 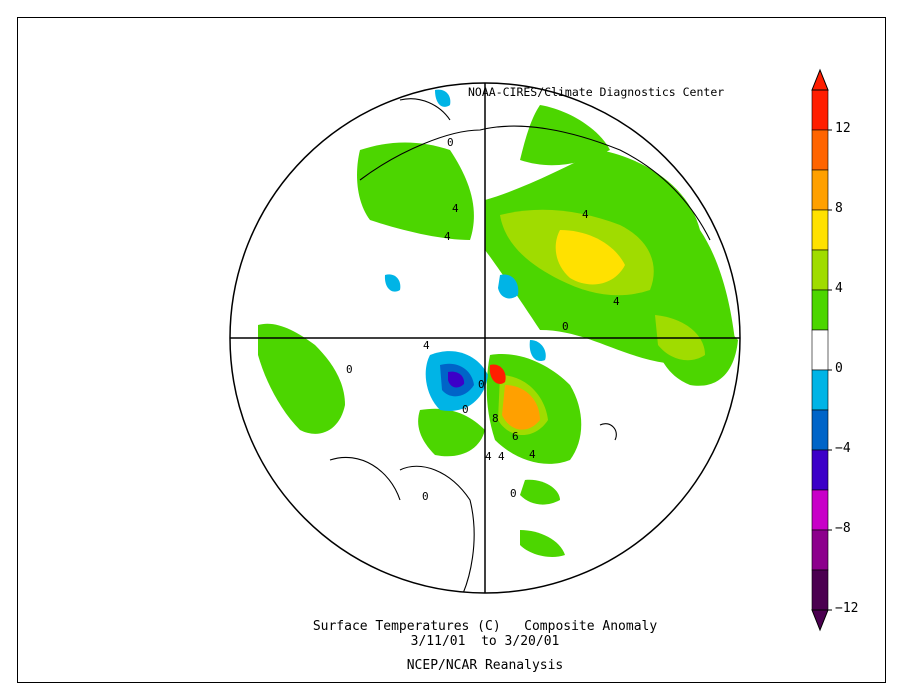 I want to click on colorbar-tick-label: −8, so click(x=843, y=528).